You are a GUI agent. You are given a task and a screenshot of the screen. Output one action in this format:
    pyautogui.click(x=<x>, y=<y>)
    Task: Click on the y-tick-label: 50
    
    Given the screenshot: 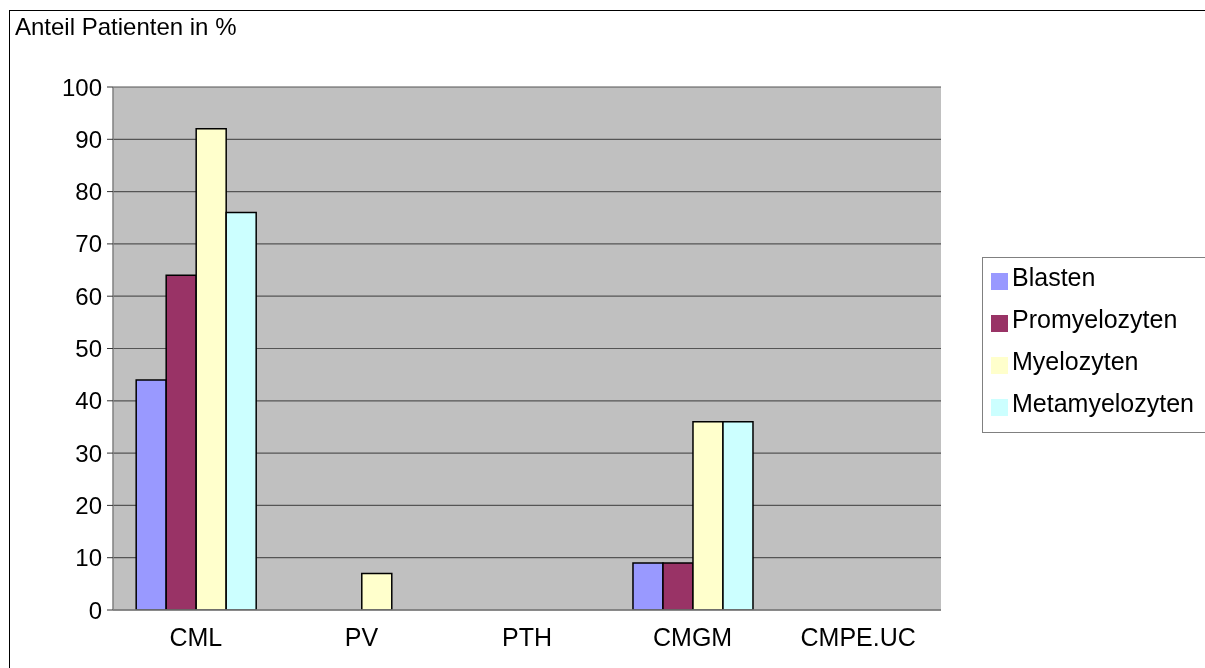 What is the action you would take?
    pyautogui.click(x=88, y=349)
    